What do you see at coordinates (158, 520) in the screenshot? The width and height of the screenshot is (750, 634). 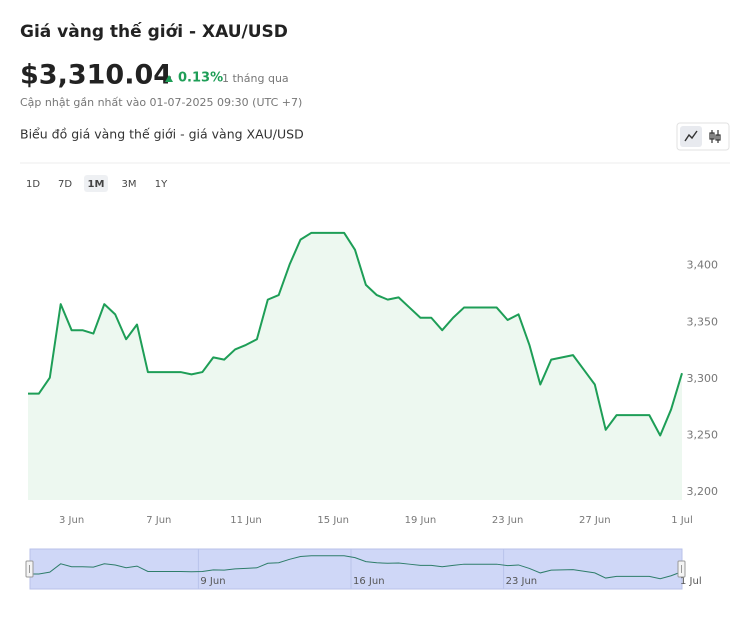 I see `x-tick-label: 7 Jun` at bounding box center [158, 520].